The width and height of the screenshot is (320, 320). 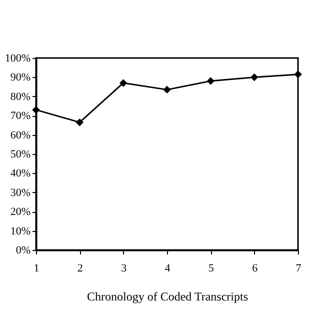 I want to click on x-tick-label: 7, so click(x=299, y=268).